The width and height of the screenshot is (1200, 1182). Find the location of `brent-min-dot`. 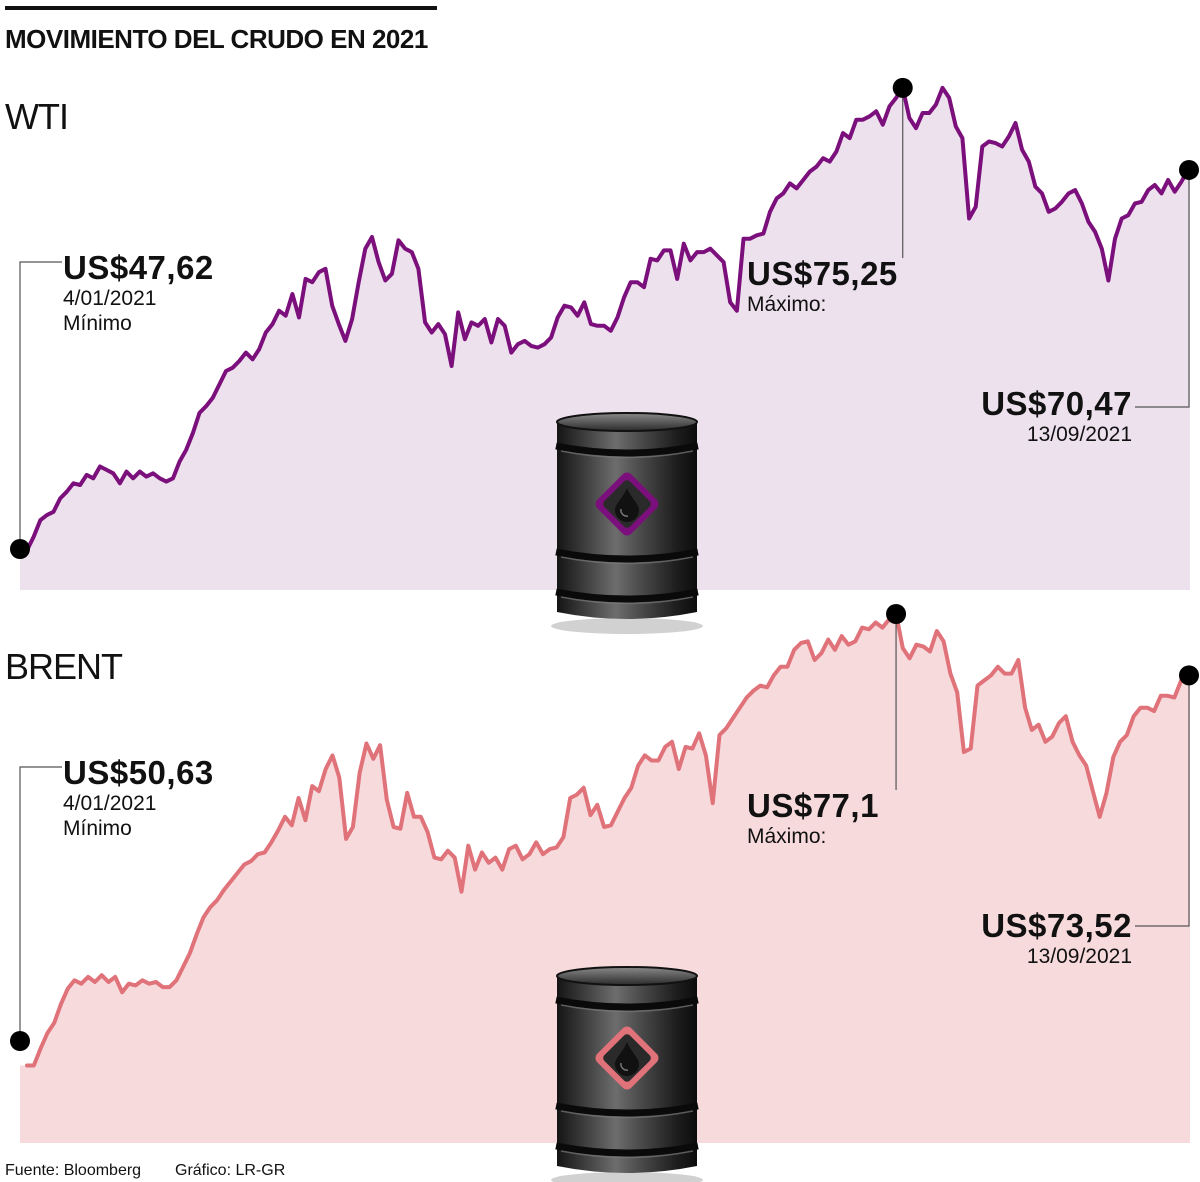

brent-min-dot is located at coordinates (20, 1041).